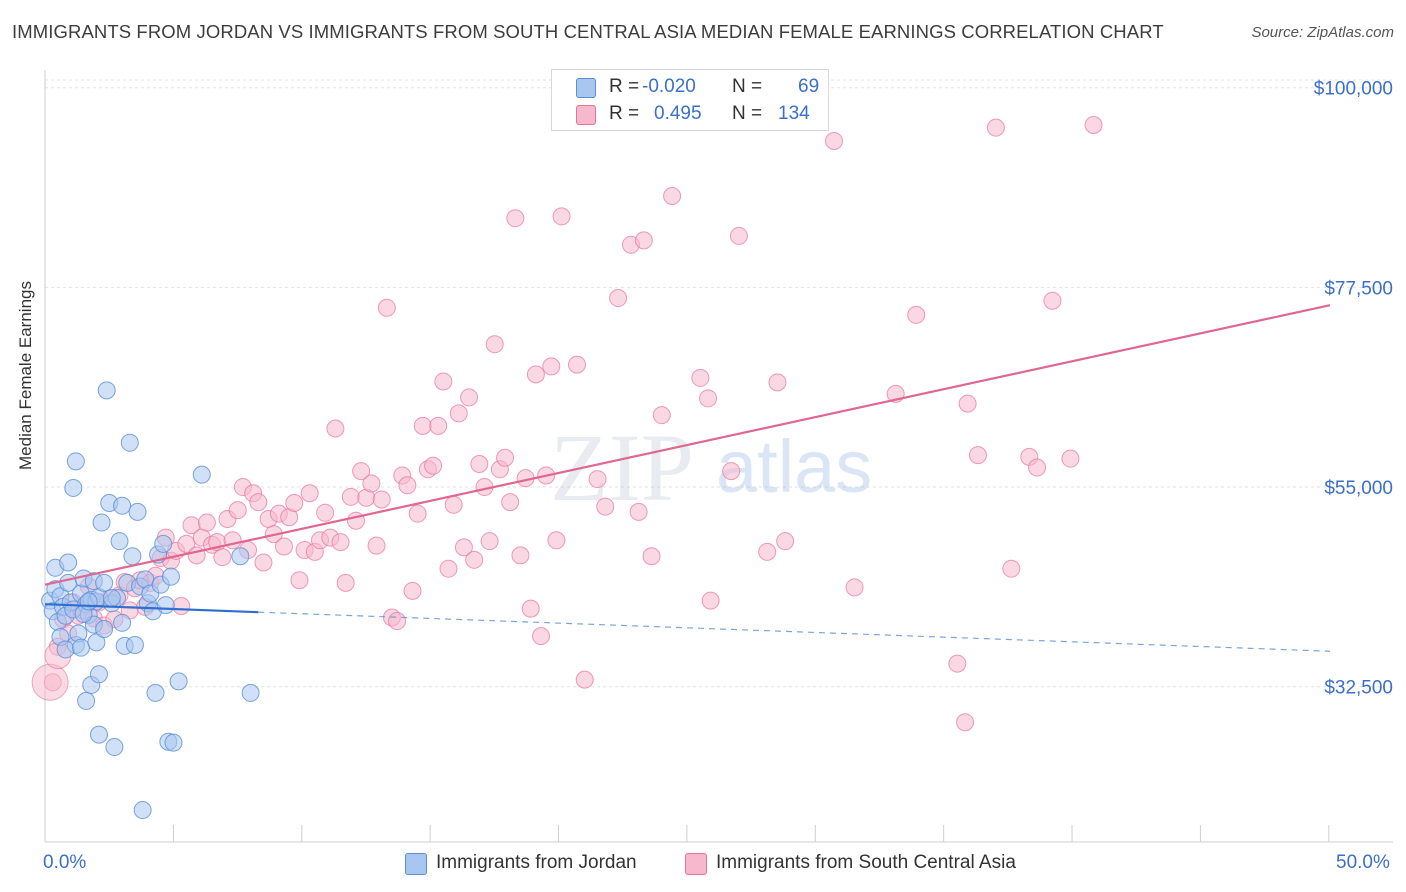  I want to click on series-jordan, so click(150, 600).